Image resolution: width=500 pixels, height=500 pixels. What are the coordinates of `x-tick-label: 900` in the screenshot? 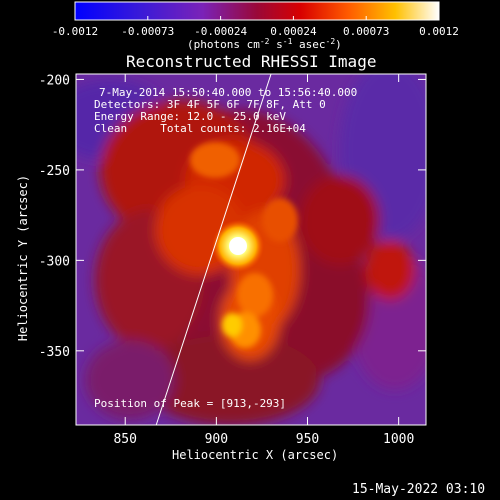 It's located at (216, 439).